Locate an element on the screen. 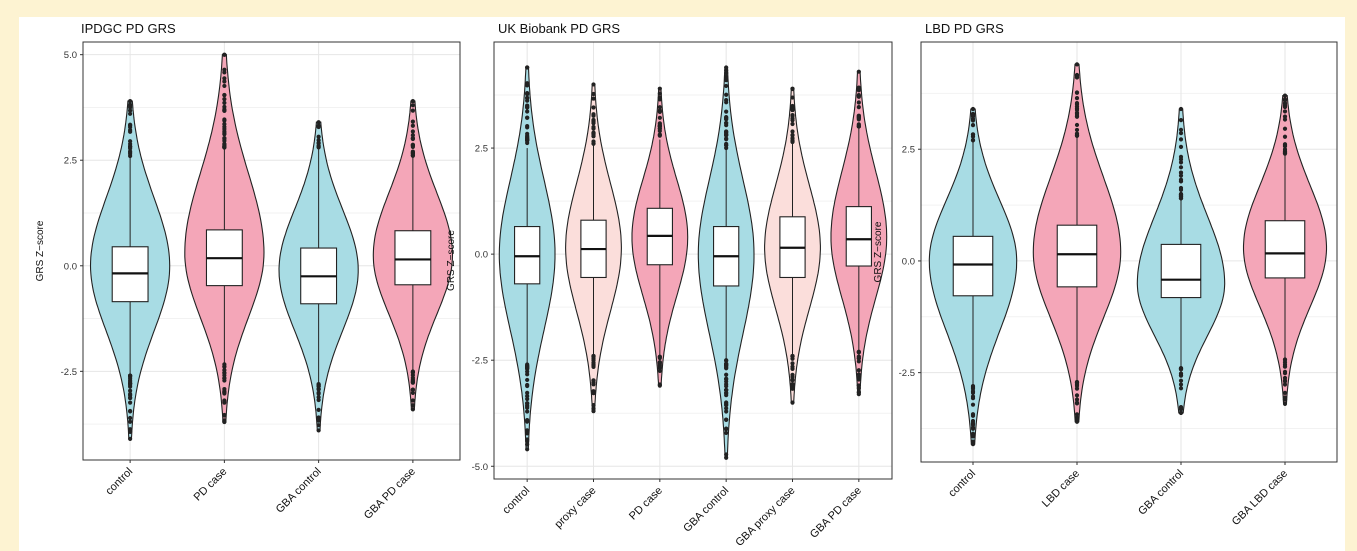 This screenshot has height=551, width=1357. y-tick-label: 5.0 is located at coordinates (70, 55).